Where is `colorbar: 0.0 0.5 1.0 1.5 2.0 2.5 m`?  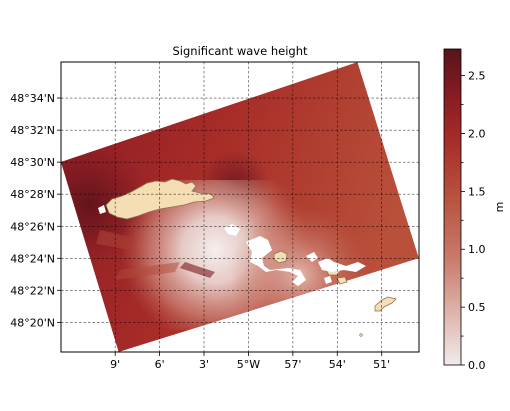
colorbar: 0.0 0.5 1.0 1.5 2.0 2.5 m is located at coordinates (474, 210).